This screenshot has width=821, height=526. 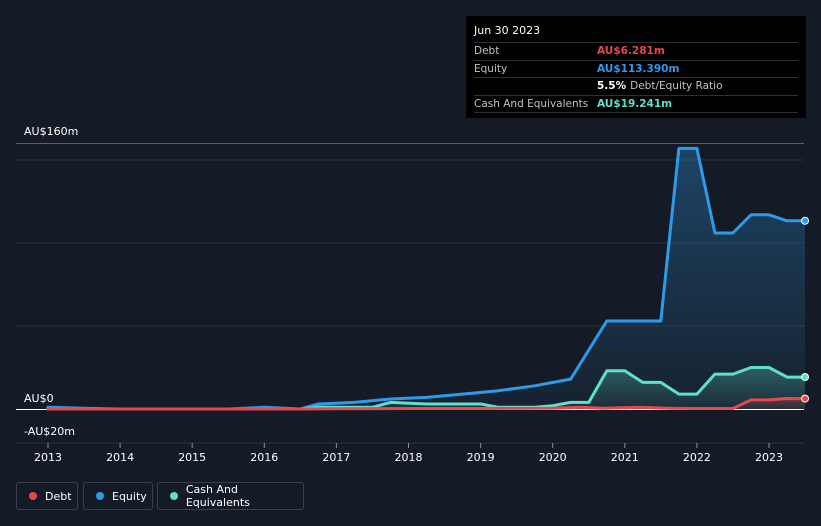 What do you see at coordinates (769, 457) in the screenshot?
I see `x-tick-label-2023: 2023` at bounding box center [769, 457].